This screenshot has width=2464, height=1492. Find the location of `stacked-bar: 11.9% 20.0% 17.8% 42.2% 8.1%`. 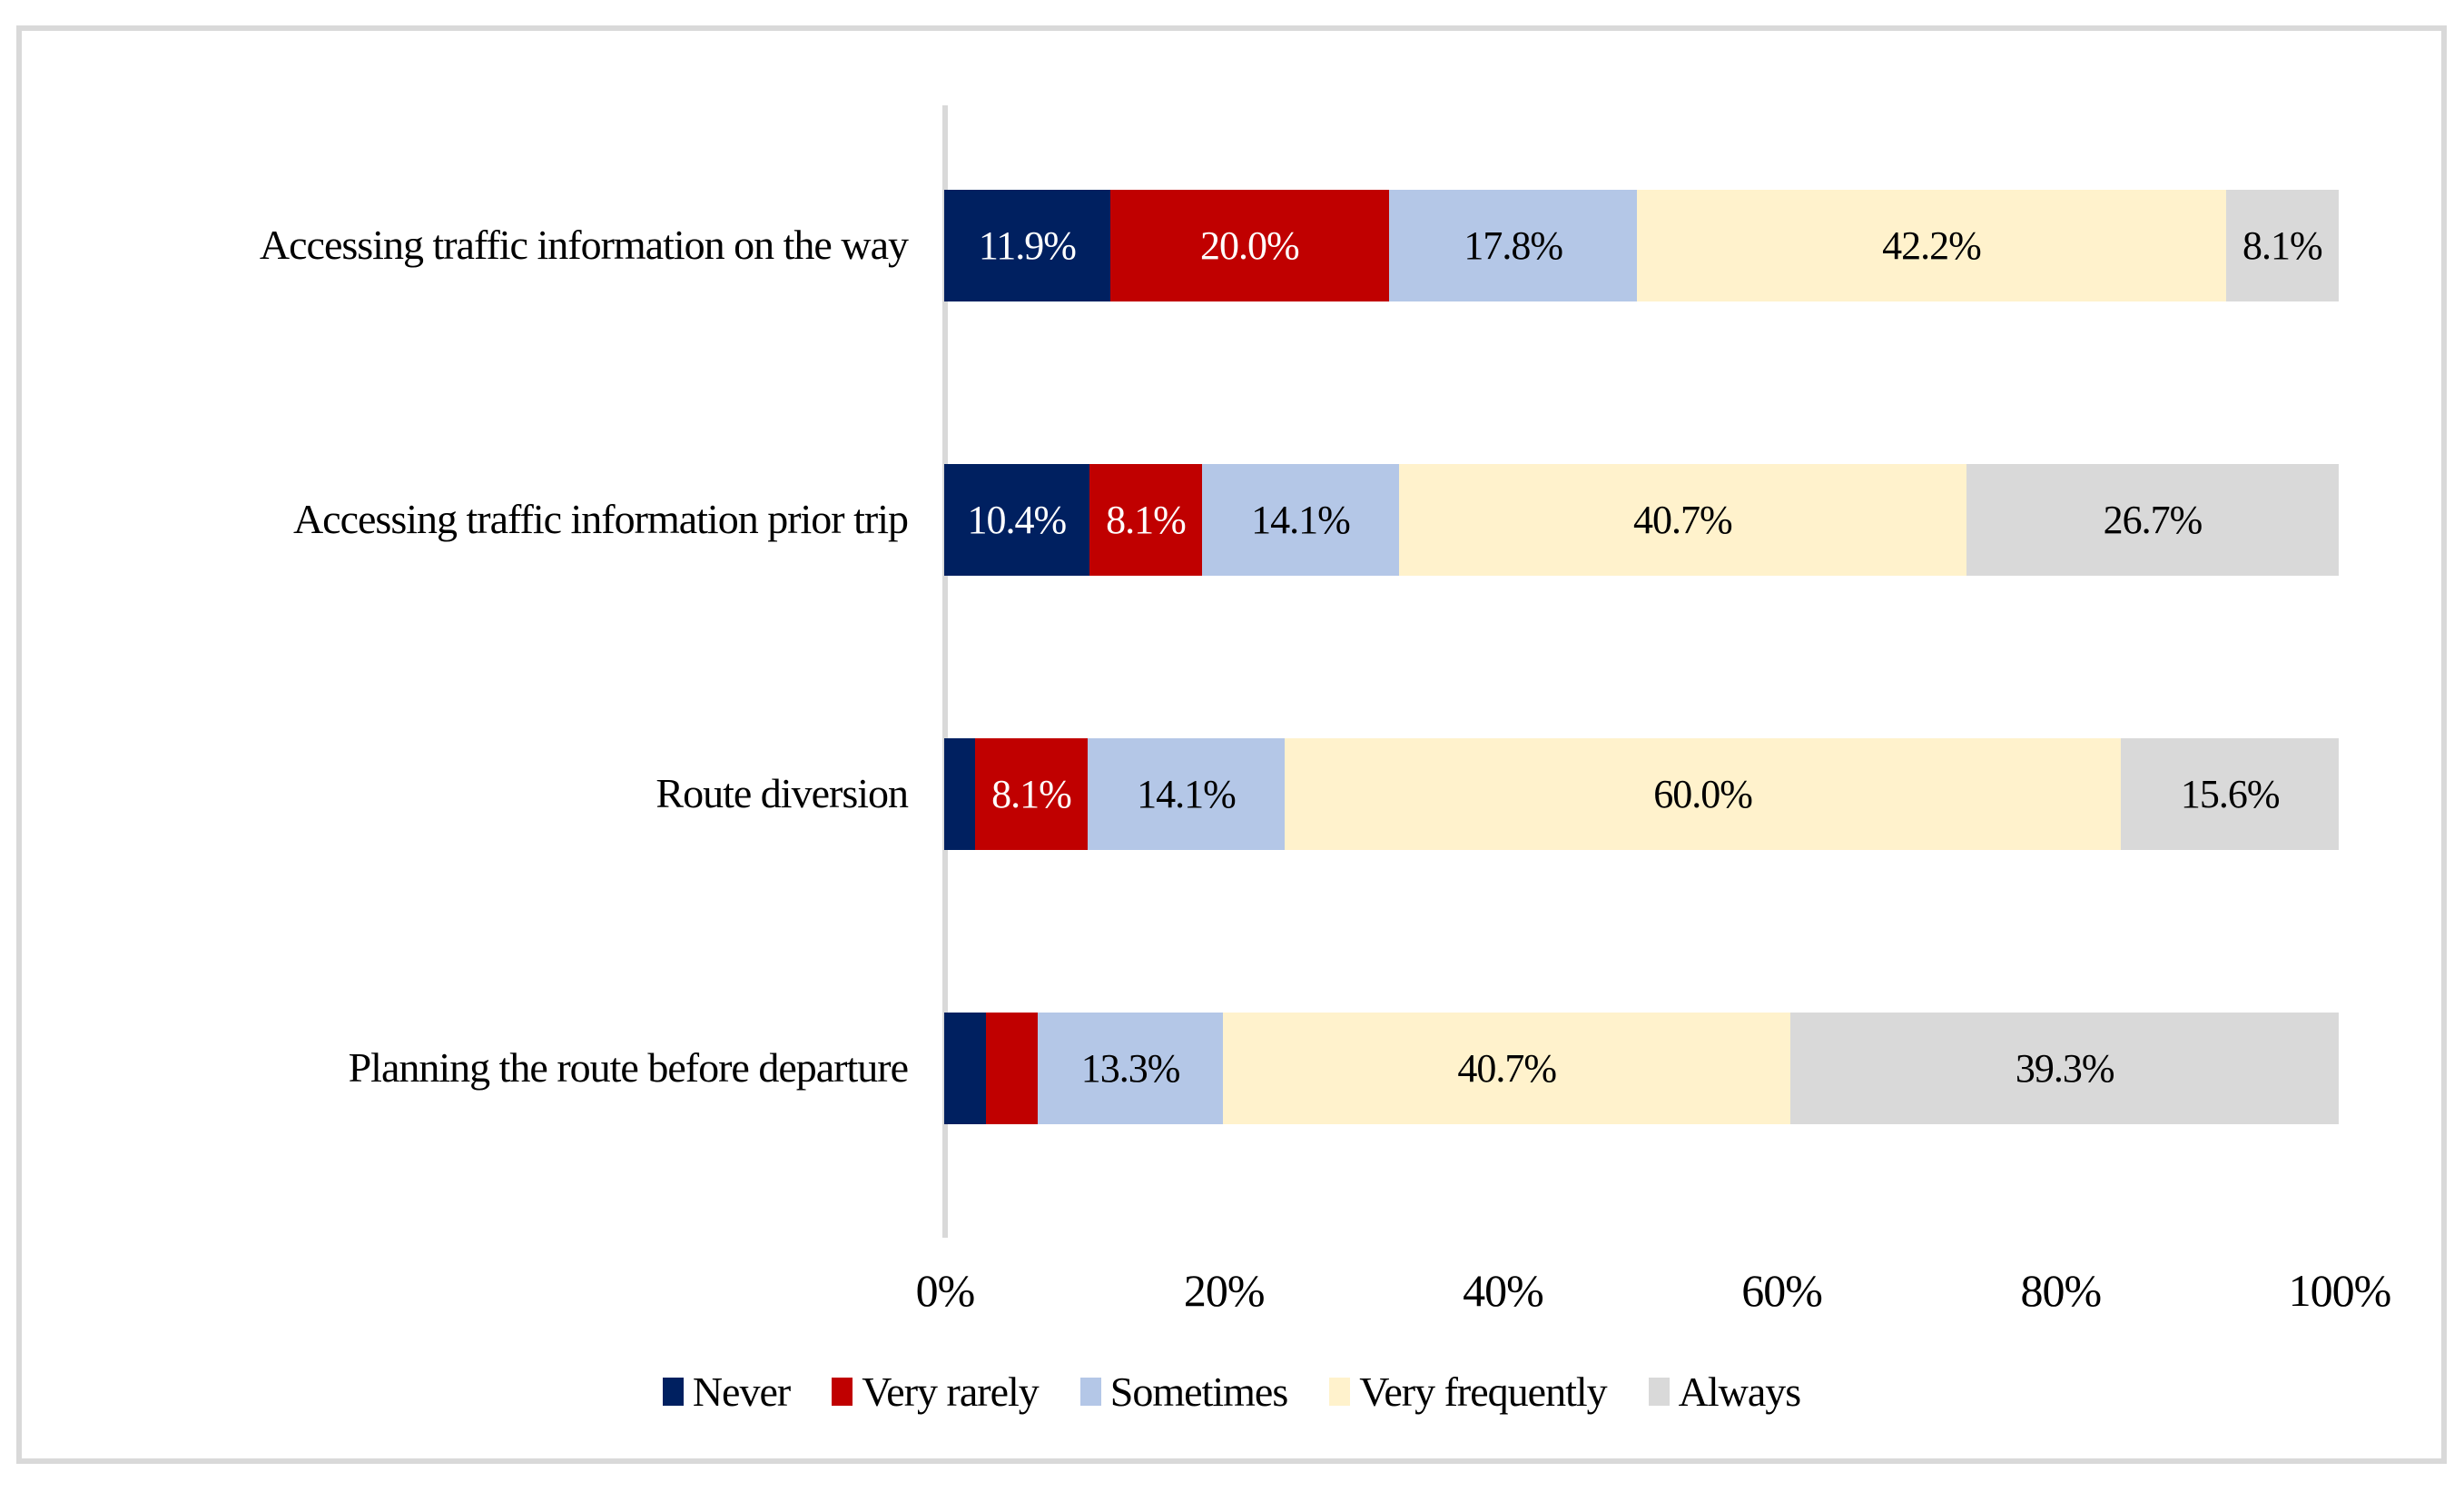

stacked-bar: 11.9% 20.0% 17.8% 42.2% 8.1% is located at coordinates (1641, 245).